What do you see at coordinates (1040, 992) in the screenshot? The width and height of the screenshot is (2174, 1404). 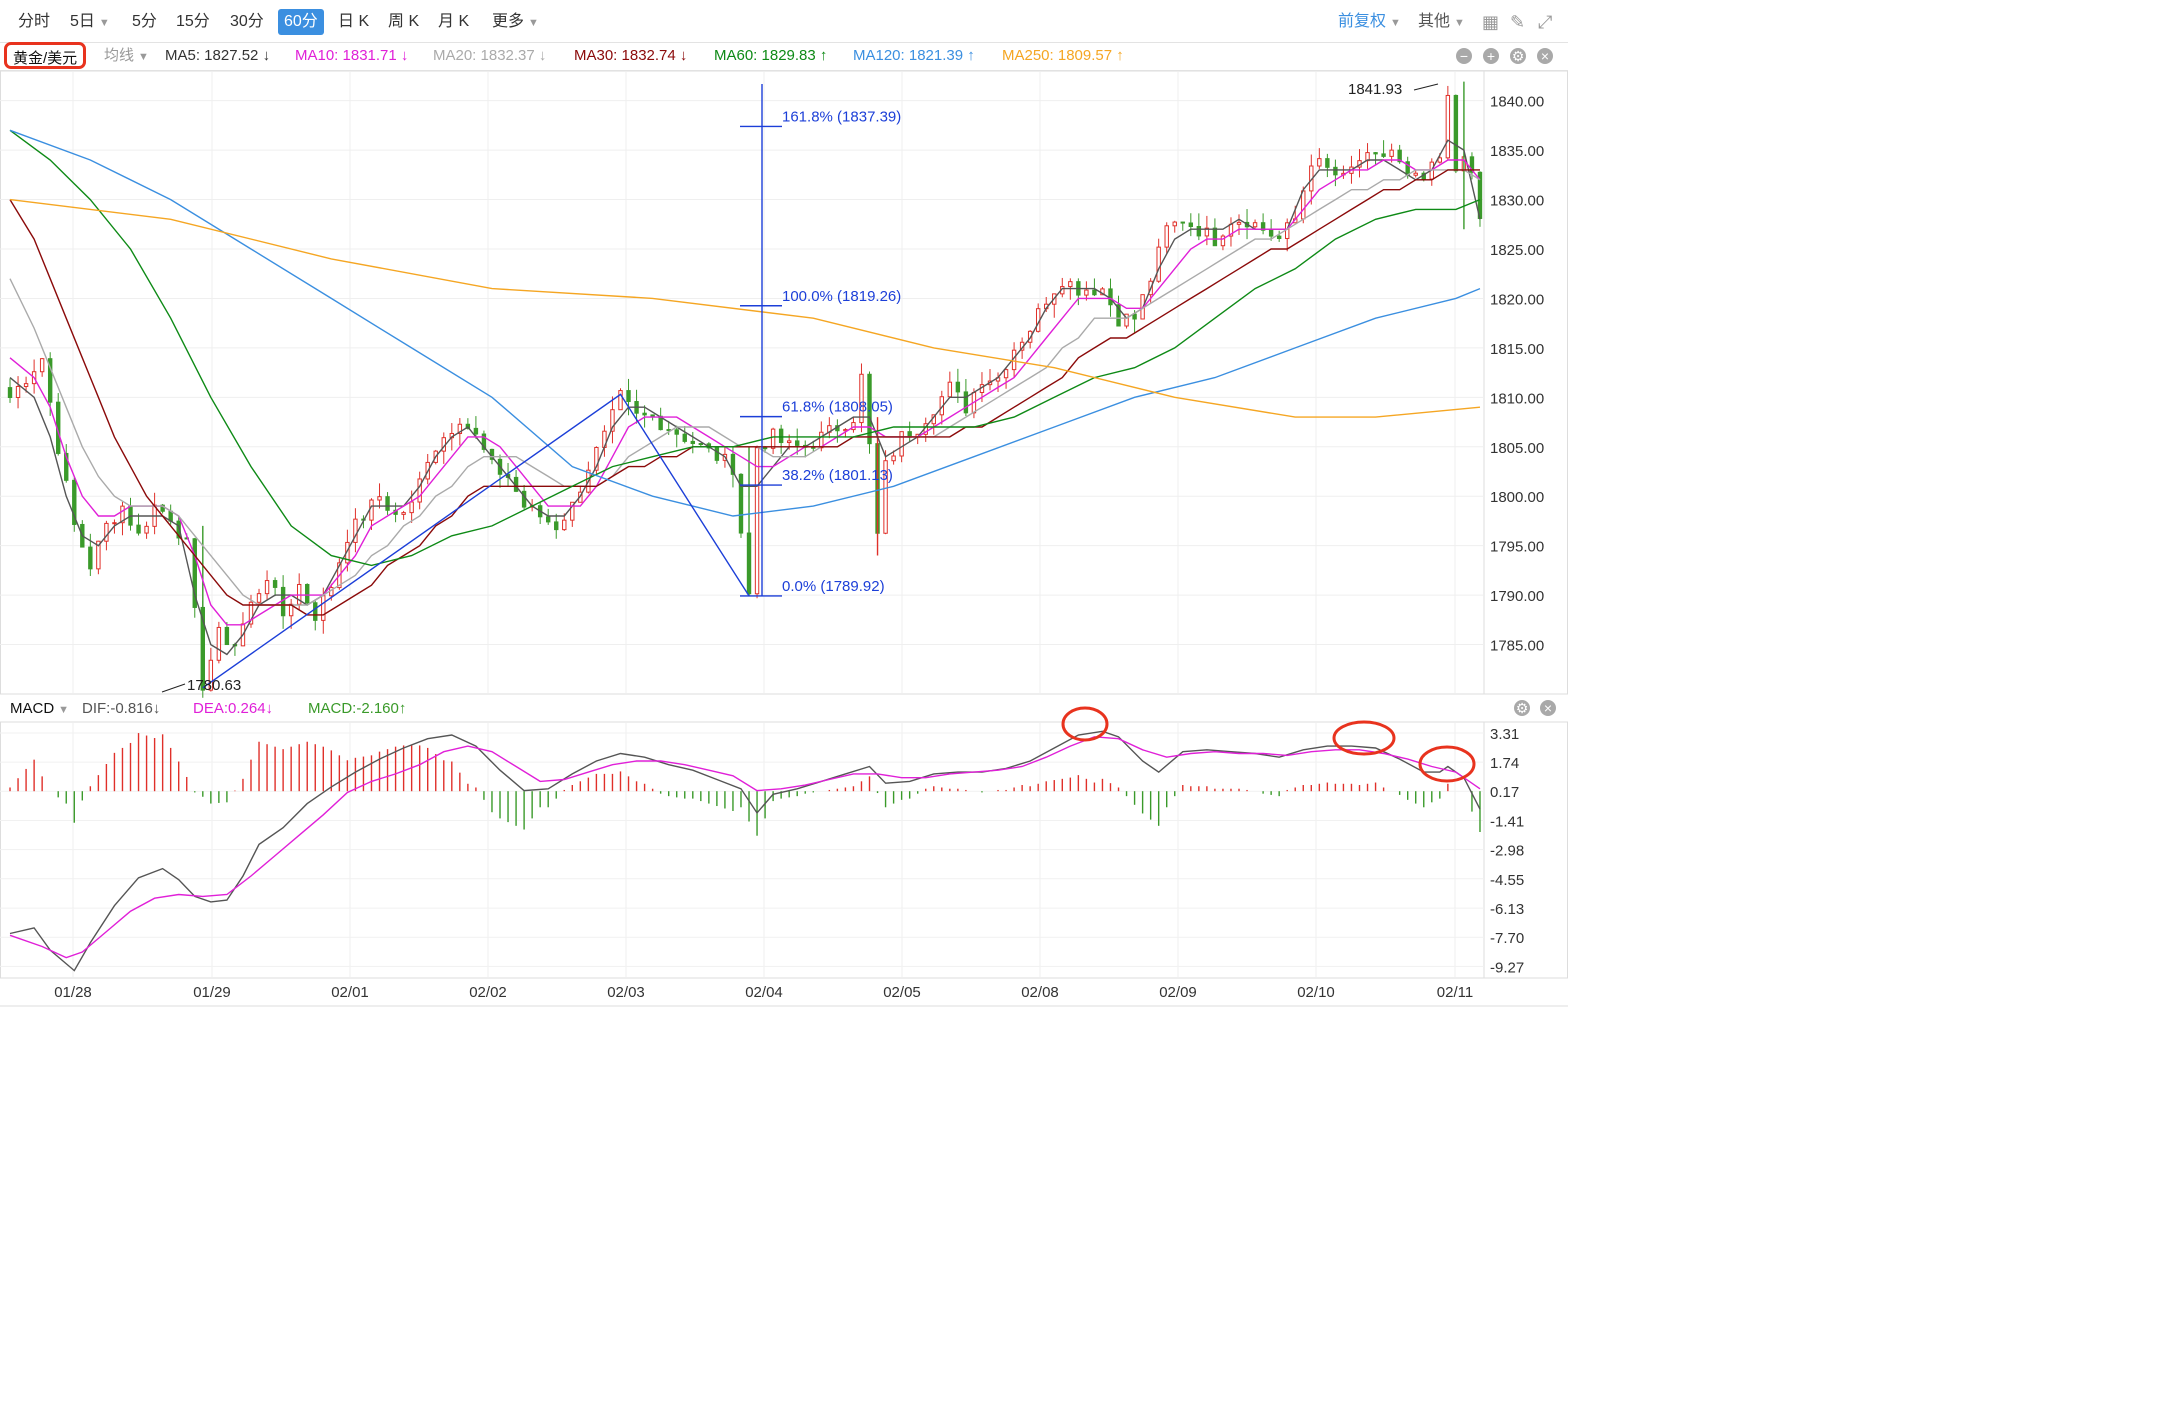 I see `time-tick-label: 02/08` at bounding box center [1040, 992].